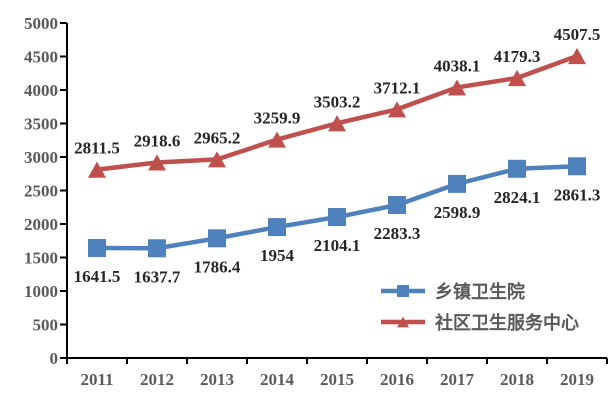 The image size is (613, 411). Describe the element at coordinates (41, 291) in the screenshot. I see `y-axis-tick-label: 1000` at that location.